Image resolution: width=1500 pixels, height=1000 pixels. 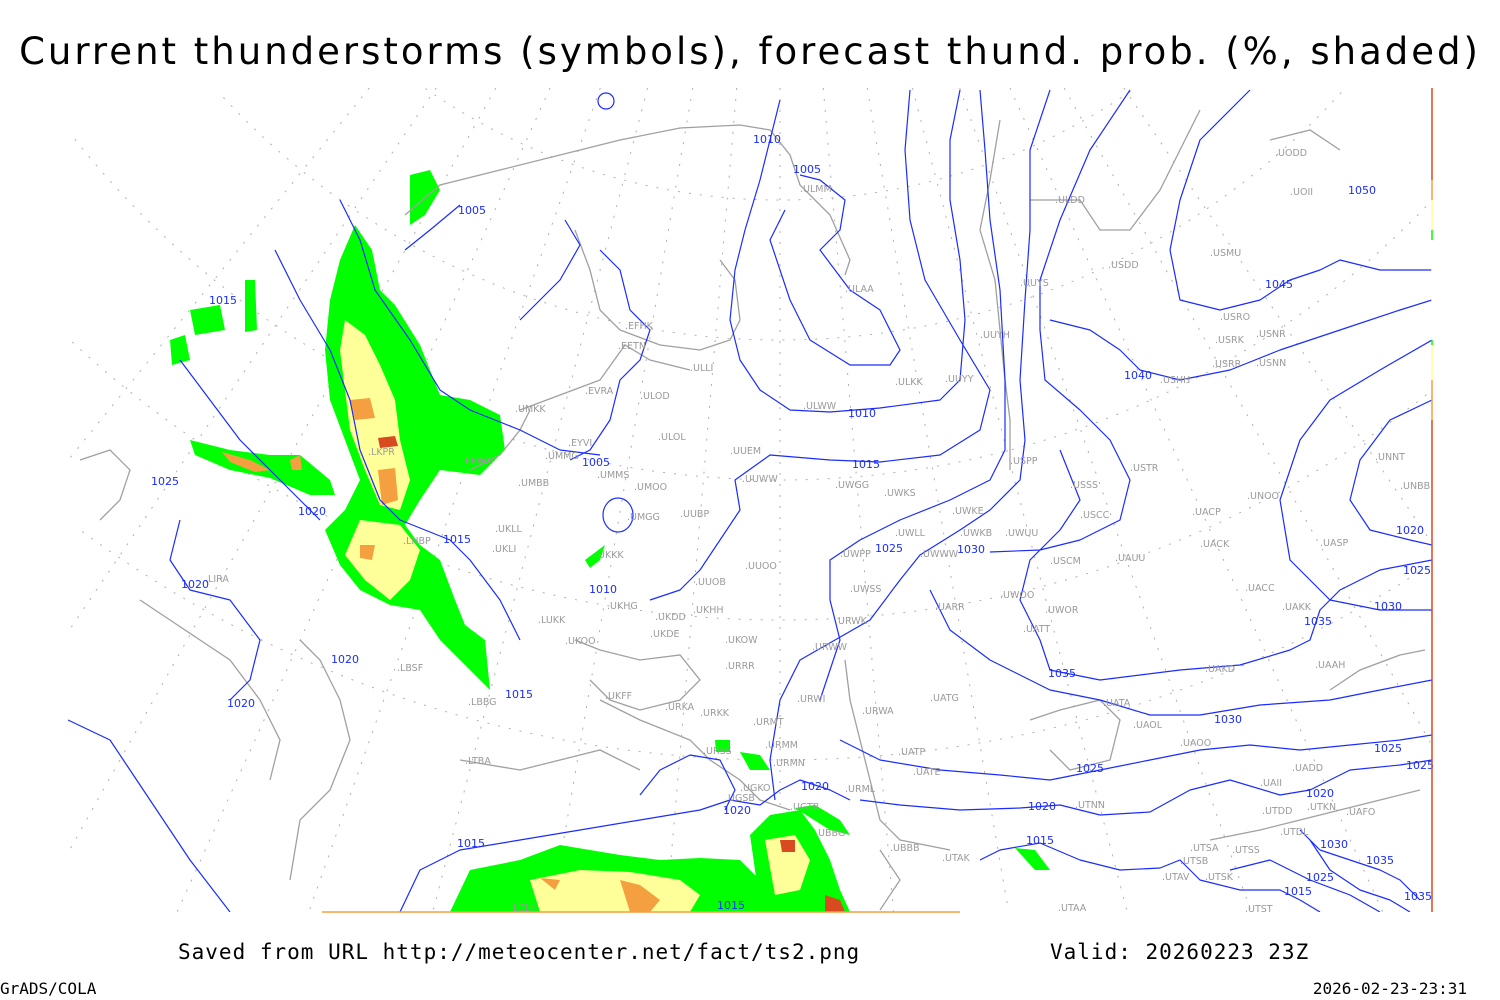 I want to click on station-label: .UATG, so click(x=944, y=698).